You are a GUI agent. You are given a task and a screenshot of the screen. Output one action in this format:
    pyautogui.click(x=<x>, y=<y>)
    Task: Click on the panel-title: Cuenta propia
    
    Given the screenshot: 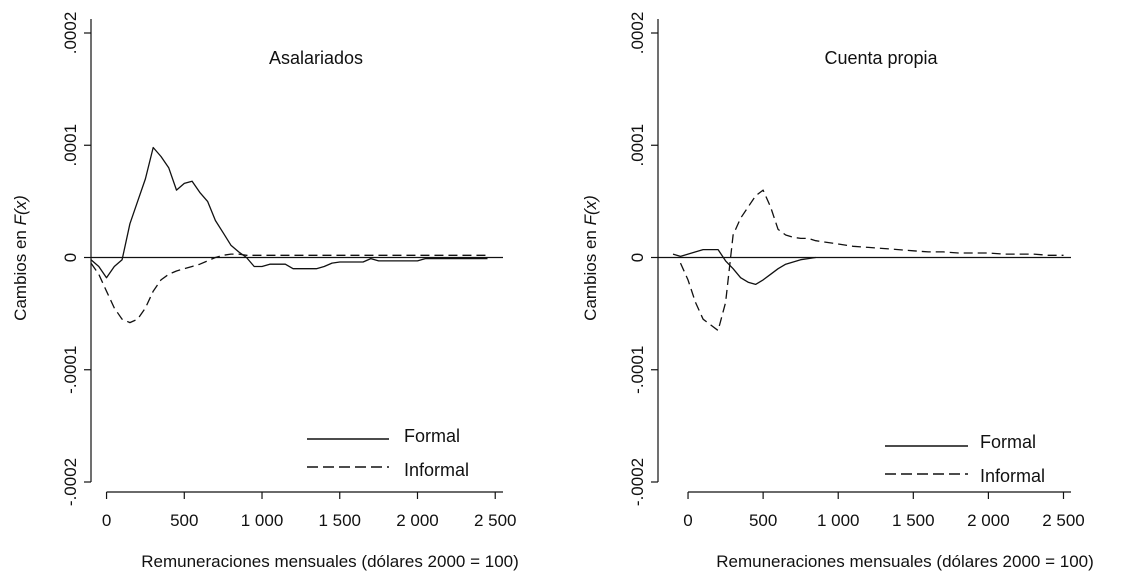 What is the action you would take?
    pyautogui.click(x=881, y=58)
    